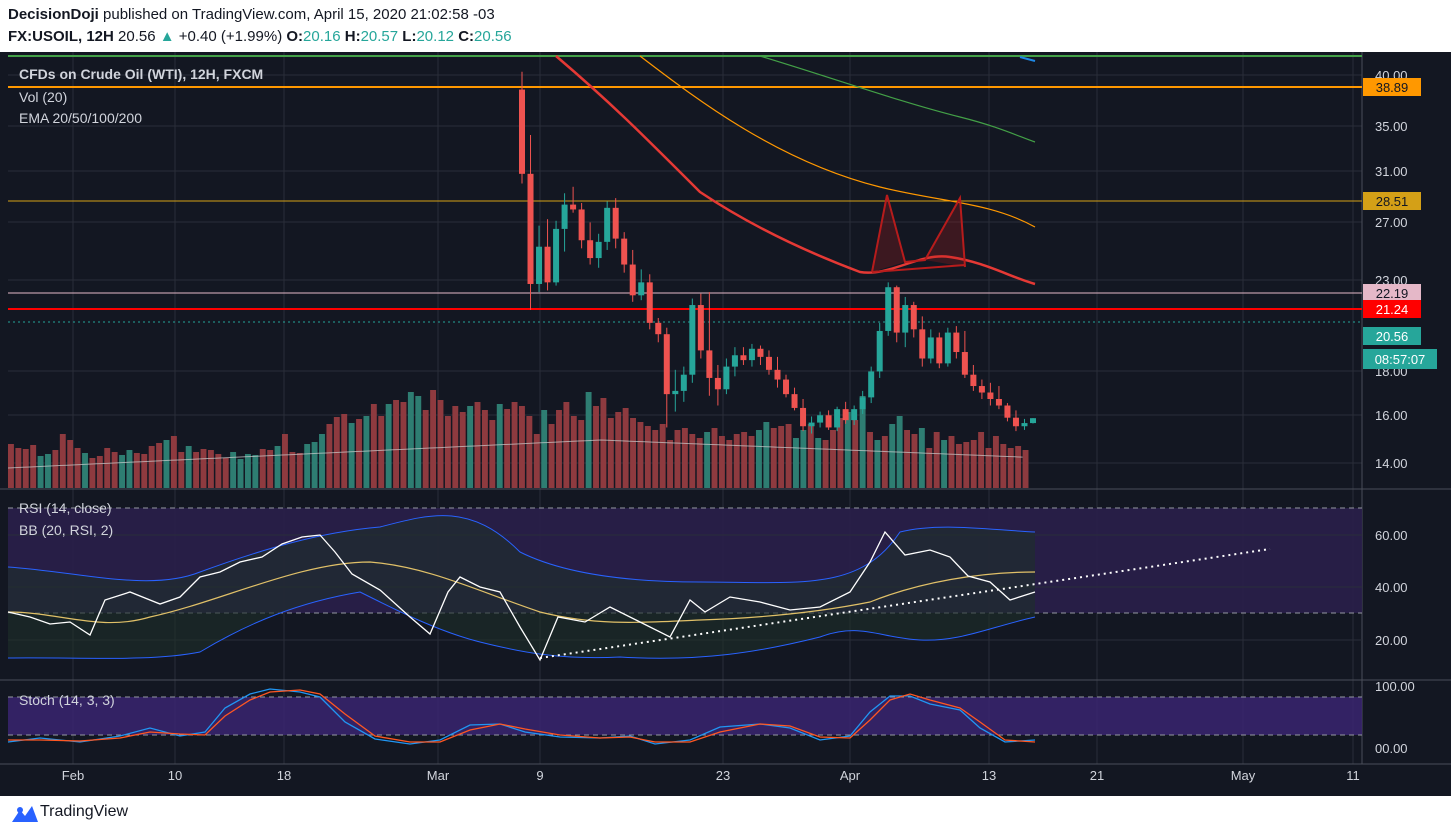 This screenshot has width=1451, height=835. I want to click on ema-50-line, so click(837, 141).